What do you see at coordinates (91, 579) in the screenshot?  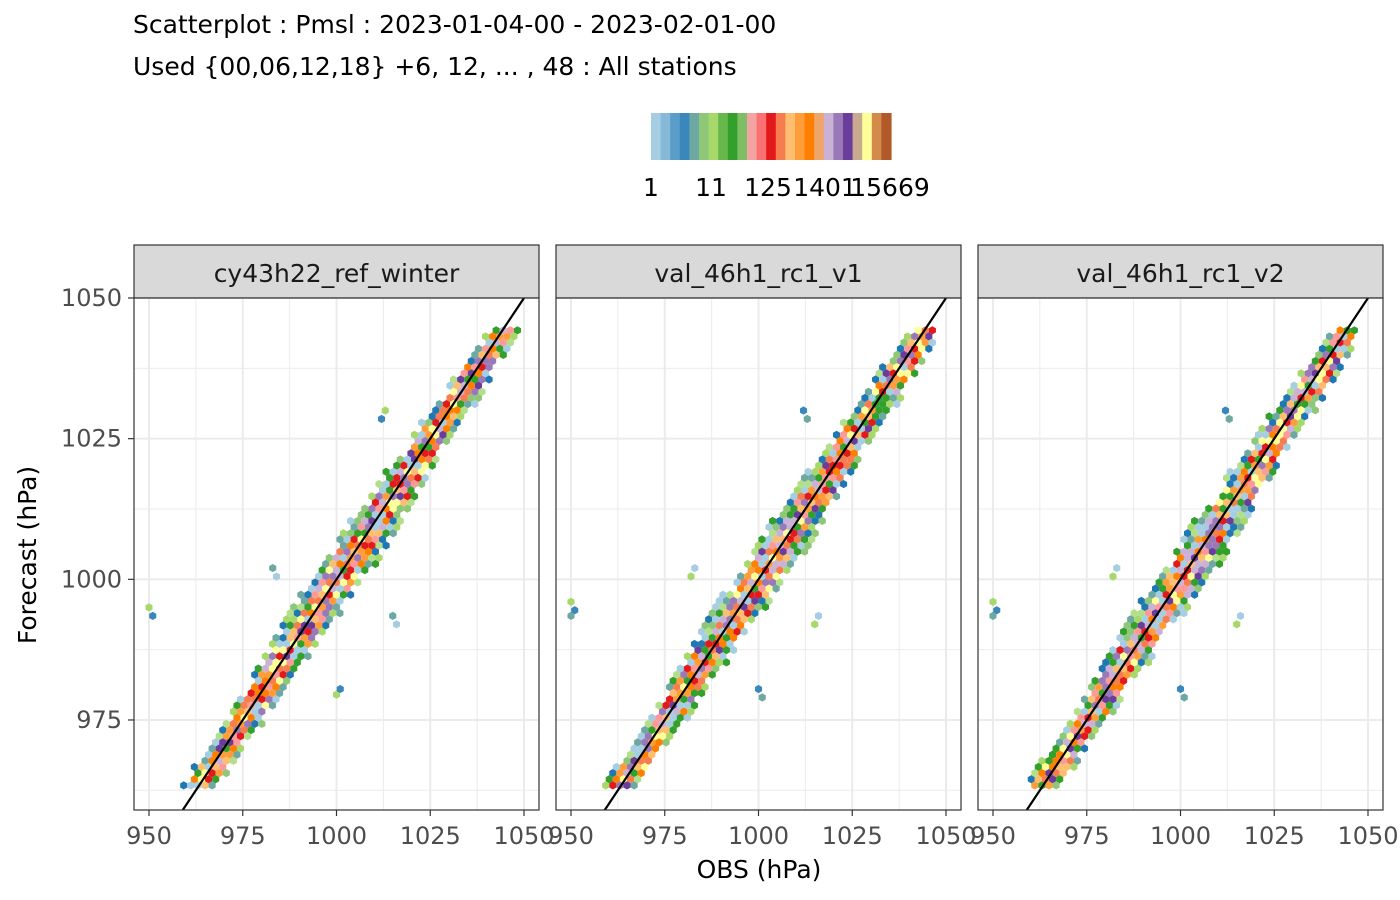 I see `y-tick-label: 1000` at bounding box center [91, 579].